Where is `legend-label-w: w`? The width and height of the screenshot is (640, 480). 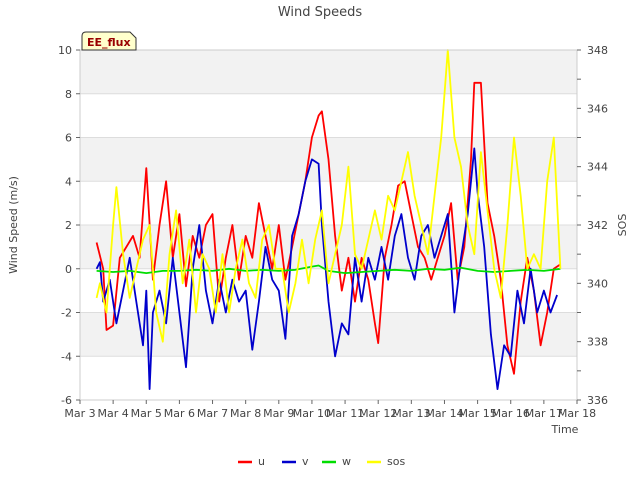 legend-label-w: w is located at coordinates (346, 461).